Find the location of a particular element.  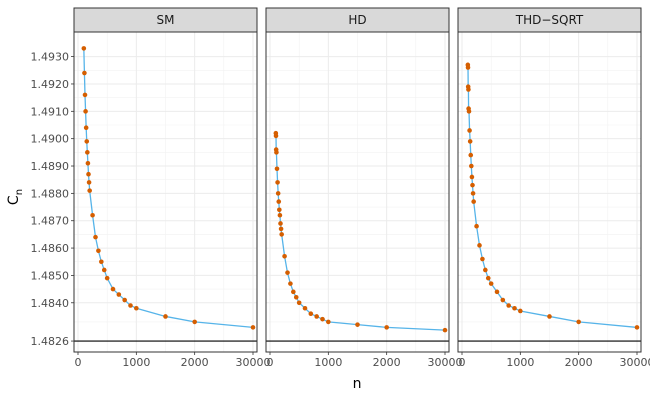

y-axis-title-subscript: n is located at coordinates (19, 192).